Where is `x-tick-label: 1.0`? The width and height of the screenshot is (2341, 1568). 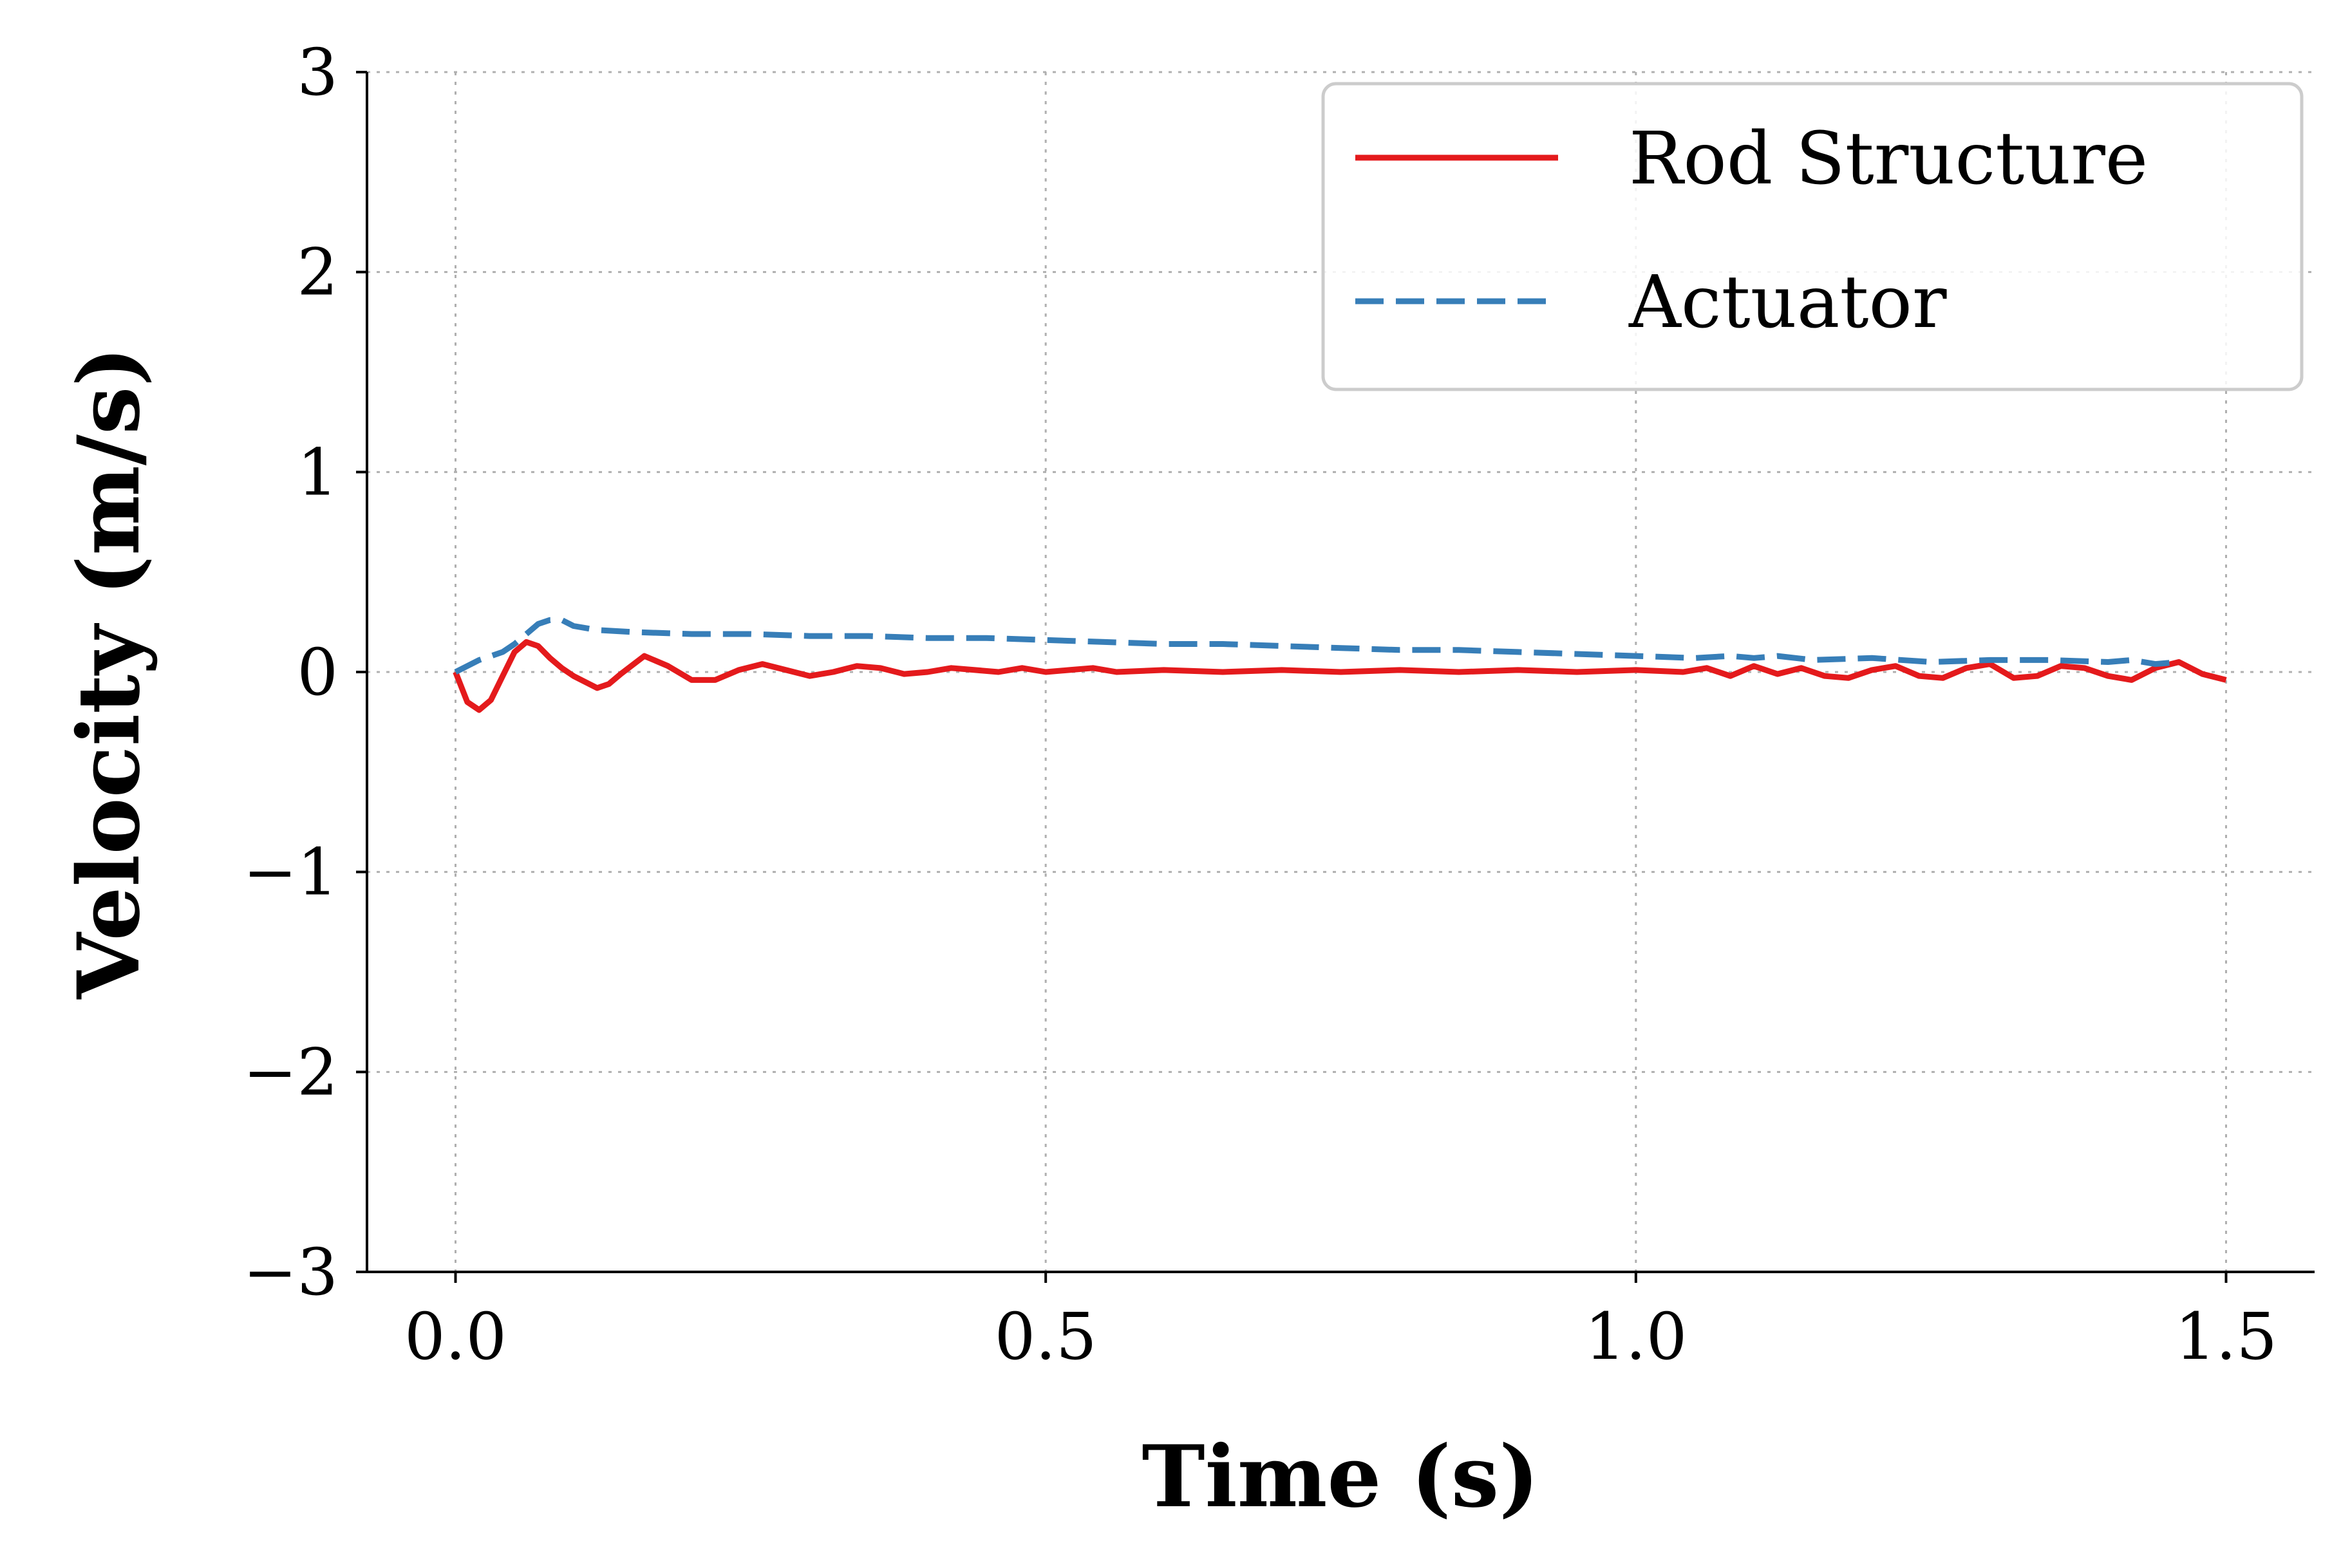 x-tick-label: 1.0 is located at coordinates (1635, 1336).